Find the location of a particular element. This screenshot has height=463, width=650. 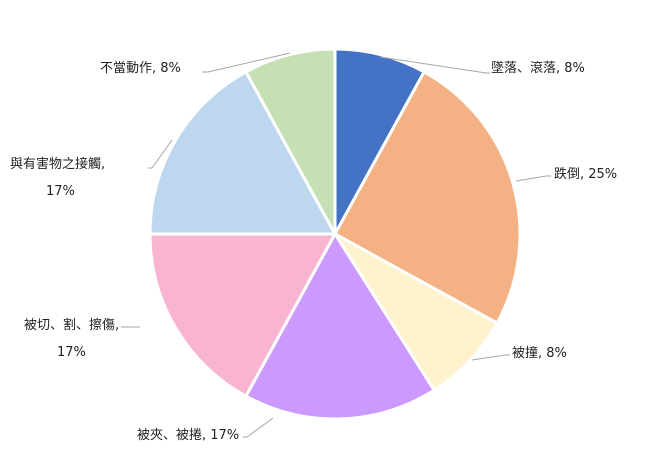

data-label-4: 被切、割、擦傷, is located at coordinates (71, 325).